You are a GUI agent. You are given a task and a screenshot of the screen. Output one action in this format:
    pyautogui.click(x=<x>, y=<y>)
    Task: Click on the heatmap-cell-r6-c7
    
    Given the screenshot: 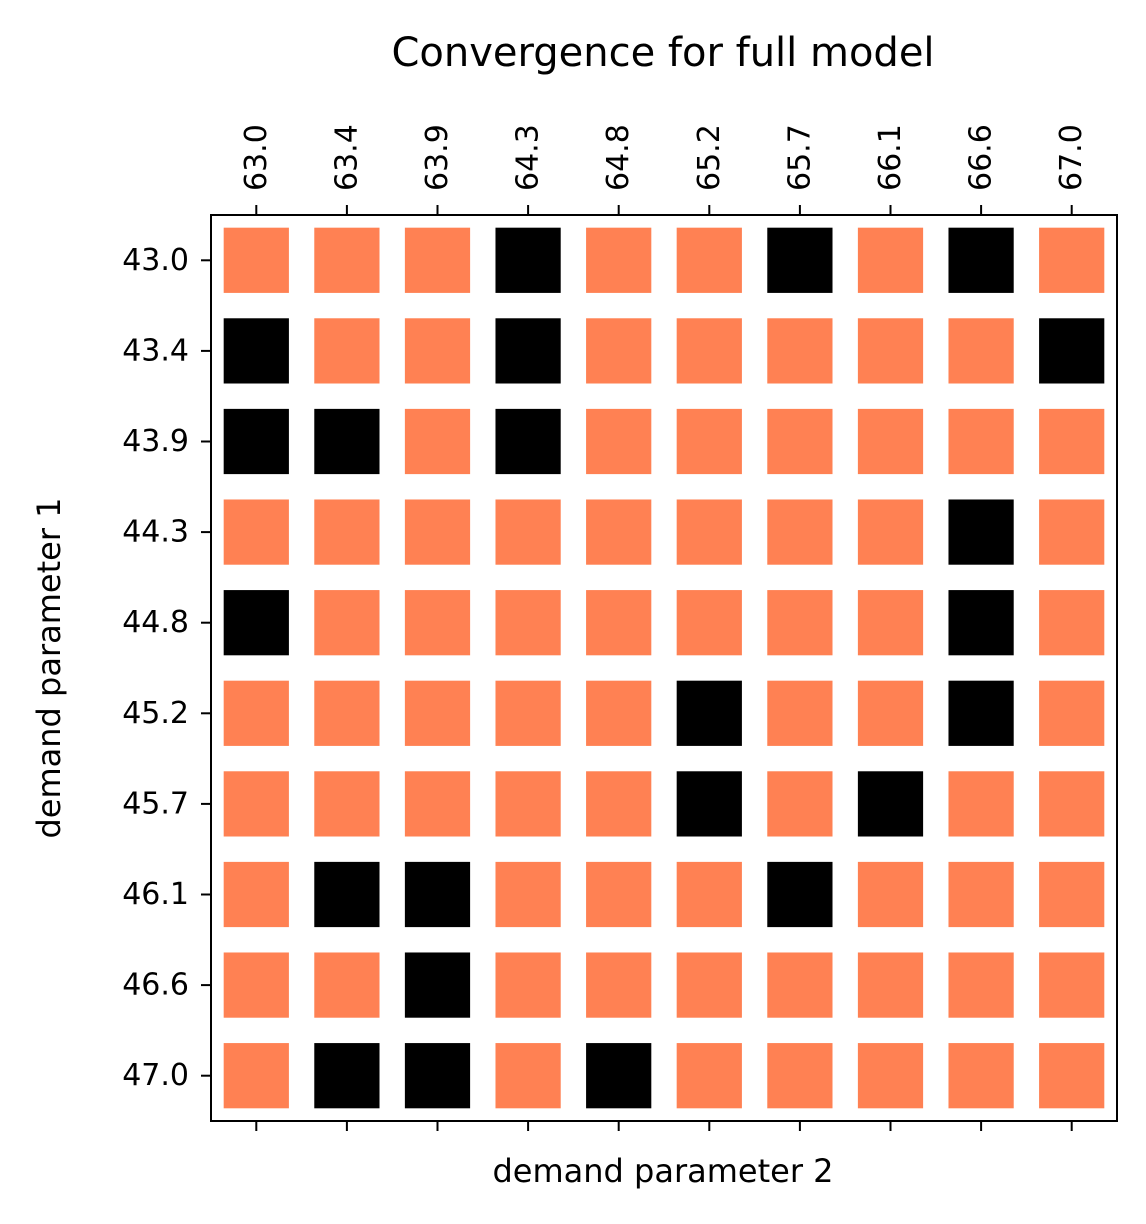 What is the action you would take?
    pyautogui.click(x=890, y=804)
    